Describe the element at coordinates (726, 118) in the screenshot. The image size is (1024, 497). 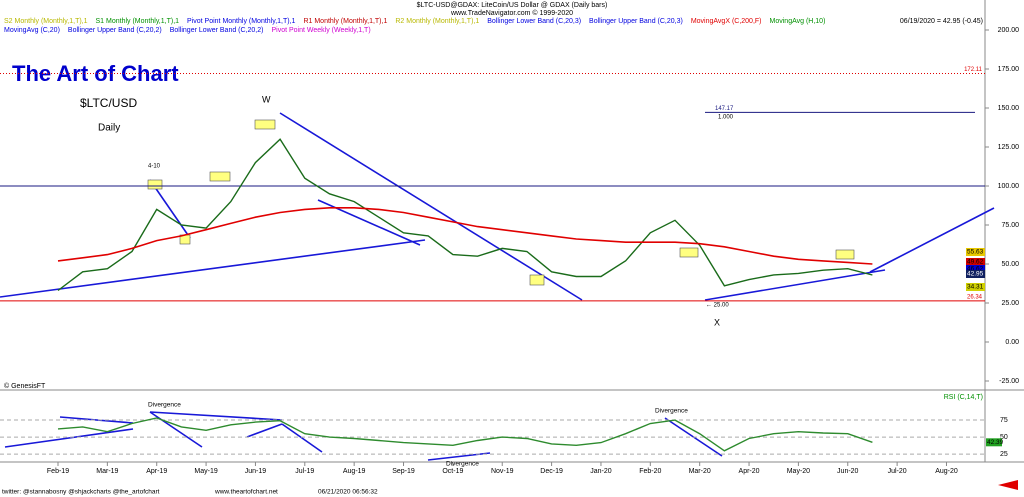
I see `annotation: 1.000` at that location.